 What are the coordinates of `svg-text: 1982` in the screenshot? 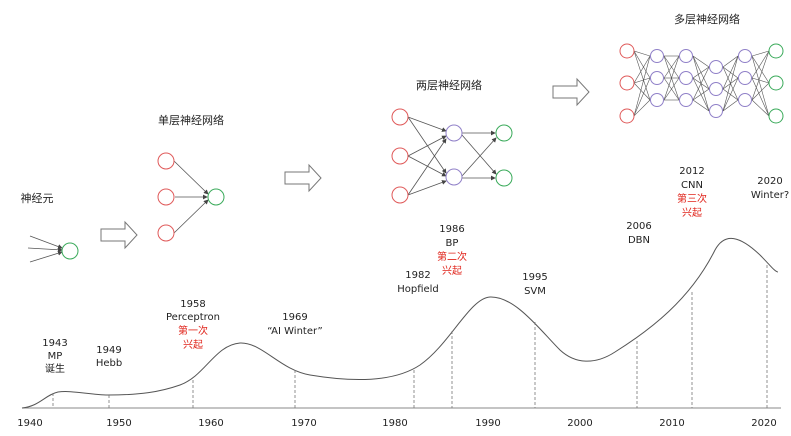 It's located at (417, 275).